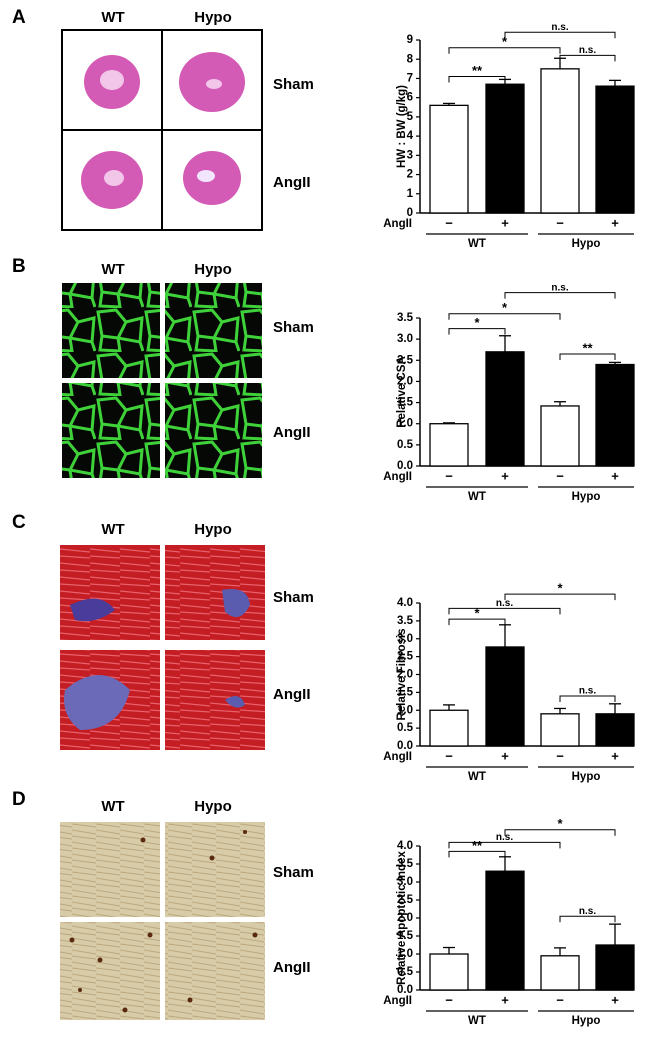 This screenshot has width=671, height=1050. Describe the element at coordinates (402, 918) in the screenshot. I see `y-axis-label: Relative Apoptotic Index` at that location.